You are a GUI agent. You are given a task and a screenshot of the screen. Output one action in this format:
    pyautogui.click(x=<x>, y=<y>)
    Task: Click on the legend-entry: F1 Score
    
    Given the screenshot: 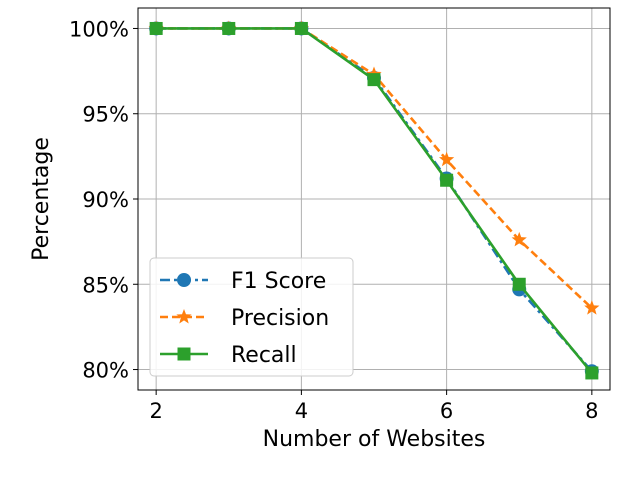 What is the action you would take?
    pyautogui.click(x=243, y=281)
    